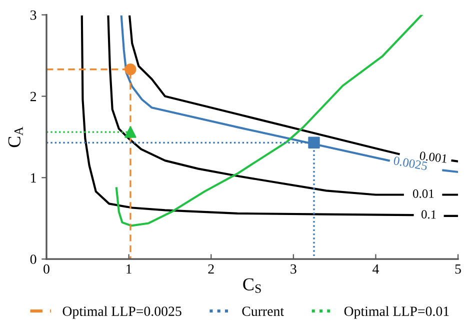  What do you see at coordinates (47, 269) in the screenshot?
I see `x-tick-label: 0` at bounding box center [47, 269].